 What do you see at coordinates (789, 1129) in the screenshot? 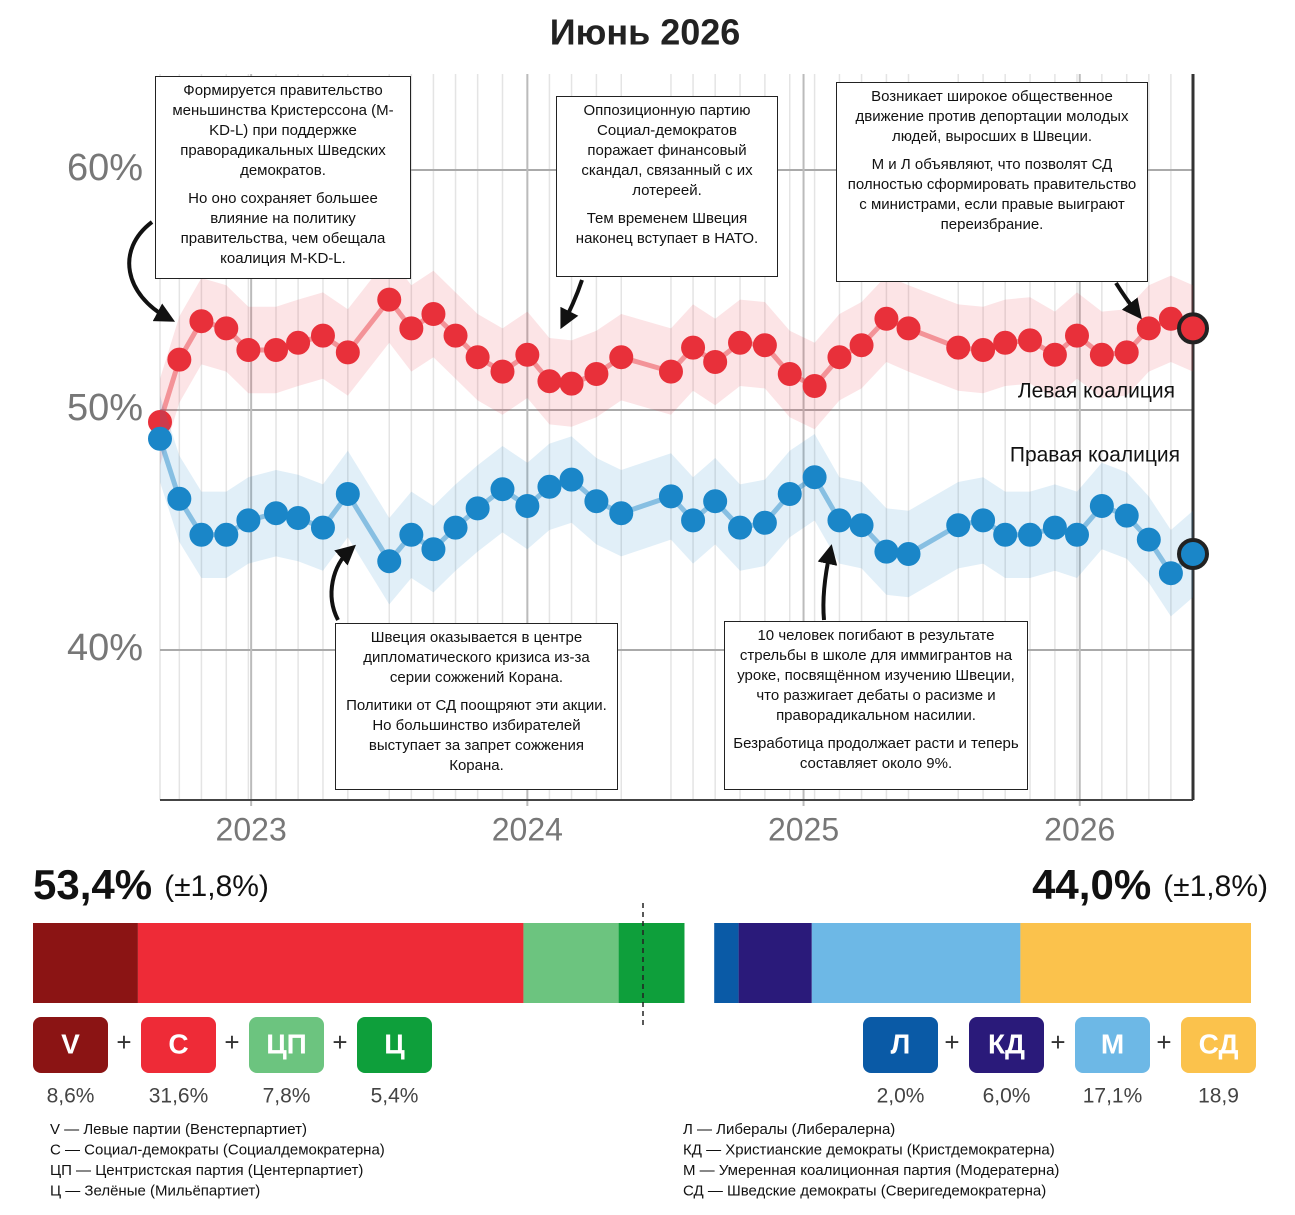
I see `party-description: Л — Либералы (Либералерна)` at bounding box center [789, 1129].